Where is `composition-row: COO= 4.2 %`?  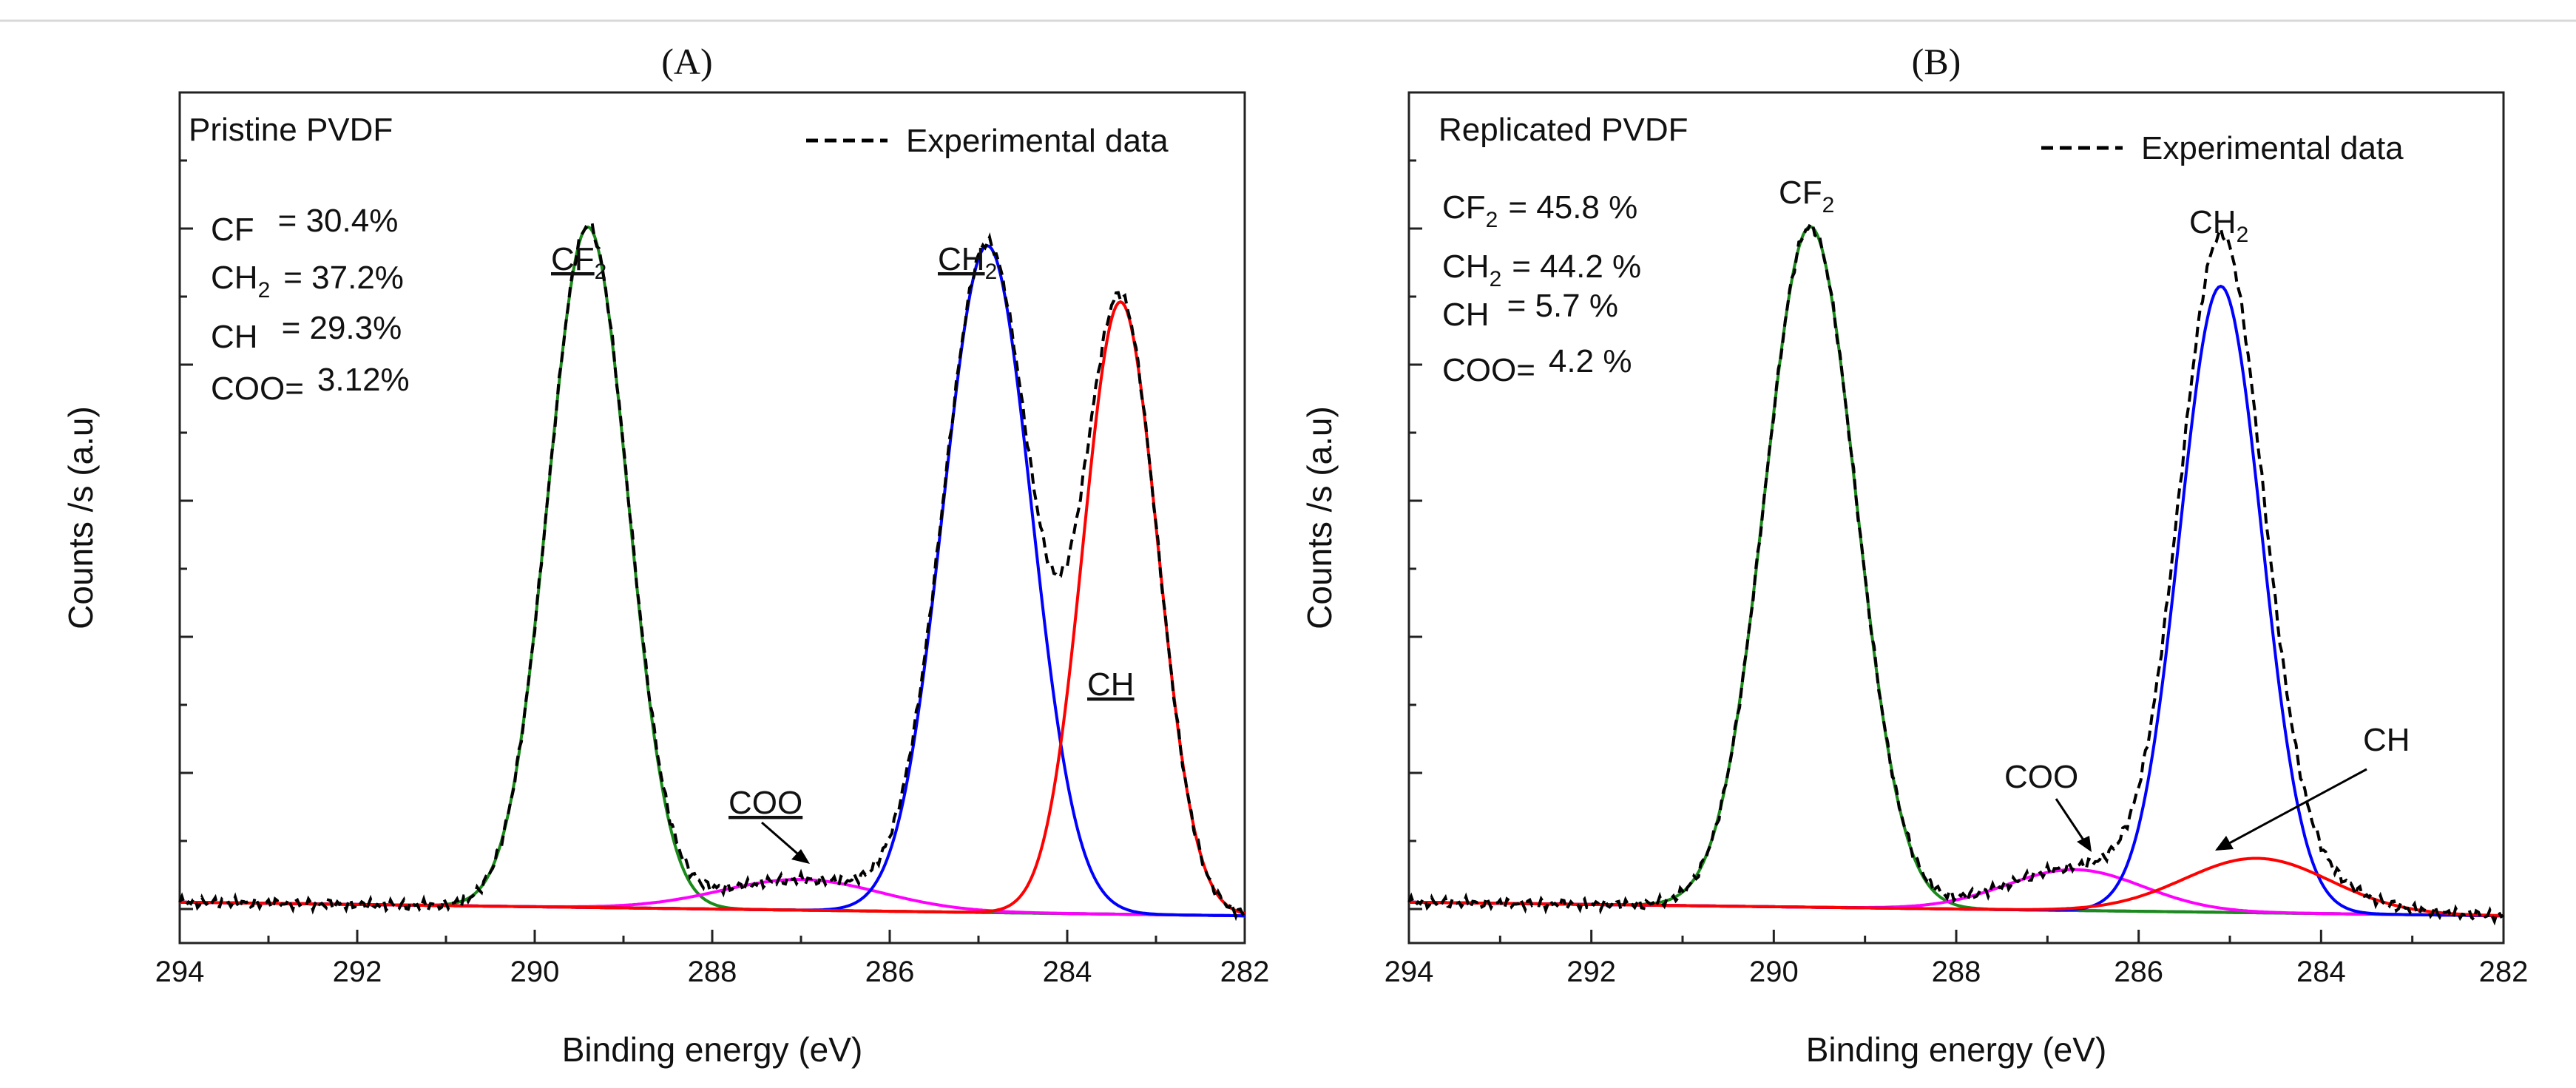
composition-row: COO= 4.2 % is located at coordinates (1537, 365).